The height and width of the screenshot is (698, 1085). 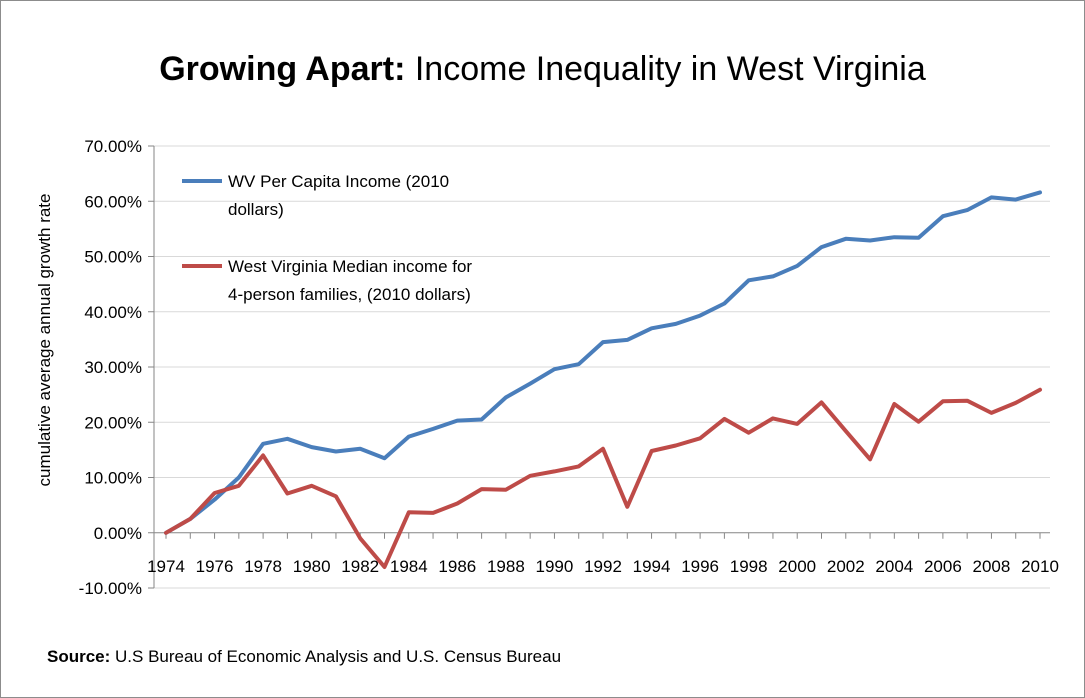 I want to click on x-tick-label: 1974, so click(x=166, y=566).